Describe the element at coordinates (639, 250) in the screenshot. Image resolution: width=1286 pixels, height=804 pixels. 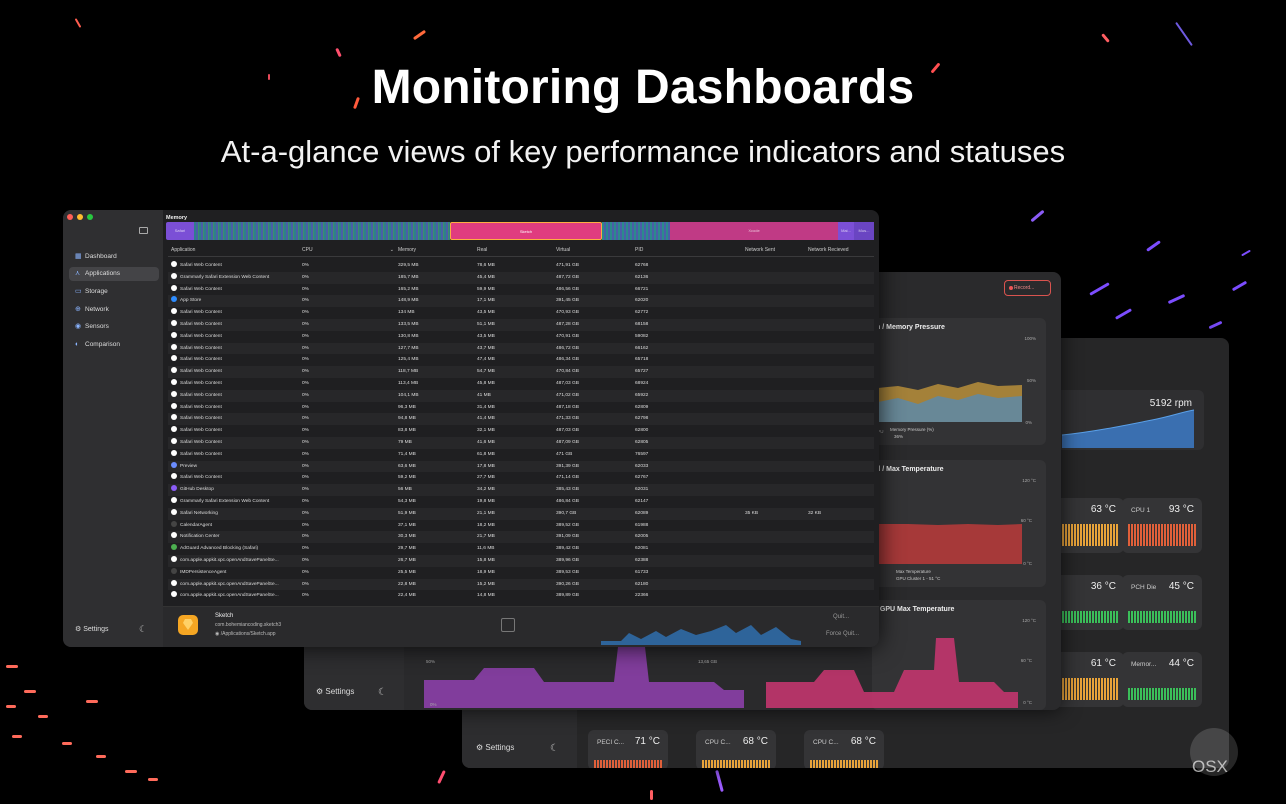
I see `column-header: PID` at that location.